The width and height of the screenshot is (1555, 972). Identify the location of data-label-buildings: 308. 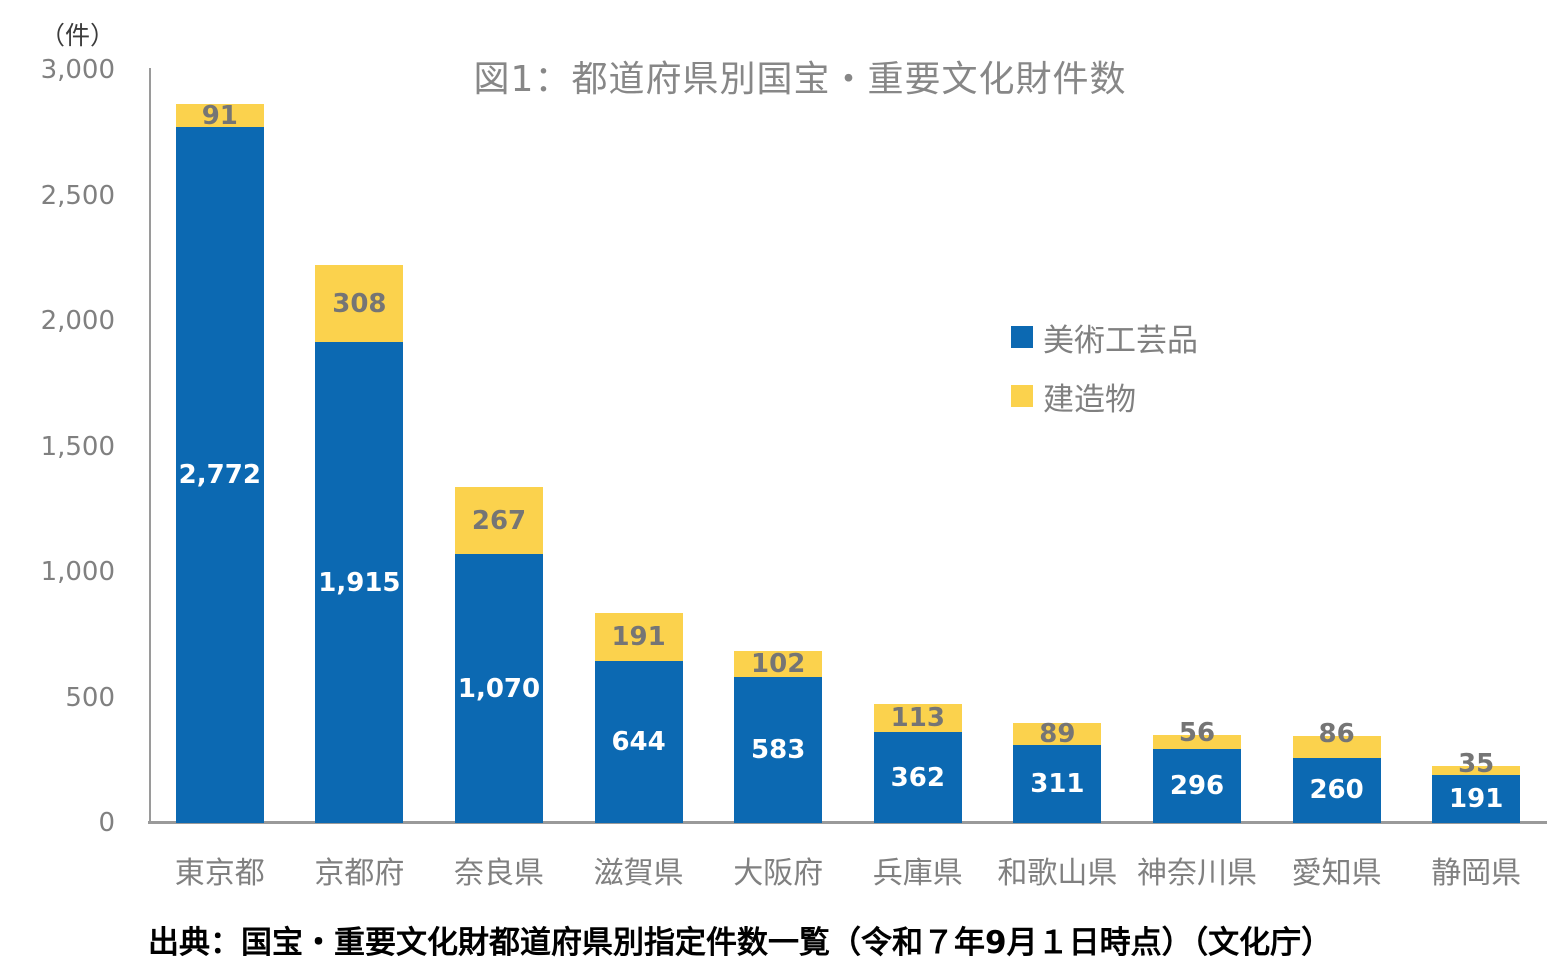
(359, 303).